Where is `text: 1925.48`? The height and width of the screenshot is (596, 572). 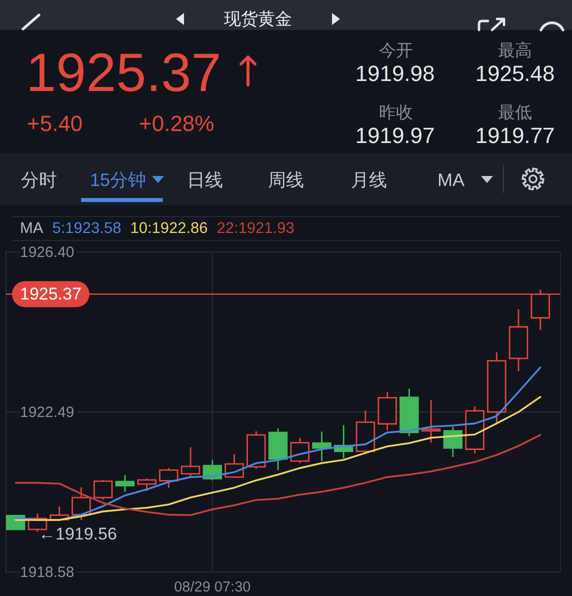 text: 1925.48 is located at coordinates (515, 73).